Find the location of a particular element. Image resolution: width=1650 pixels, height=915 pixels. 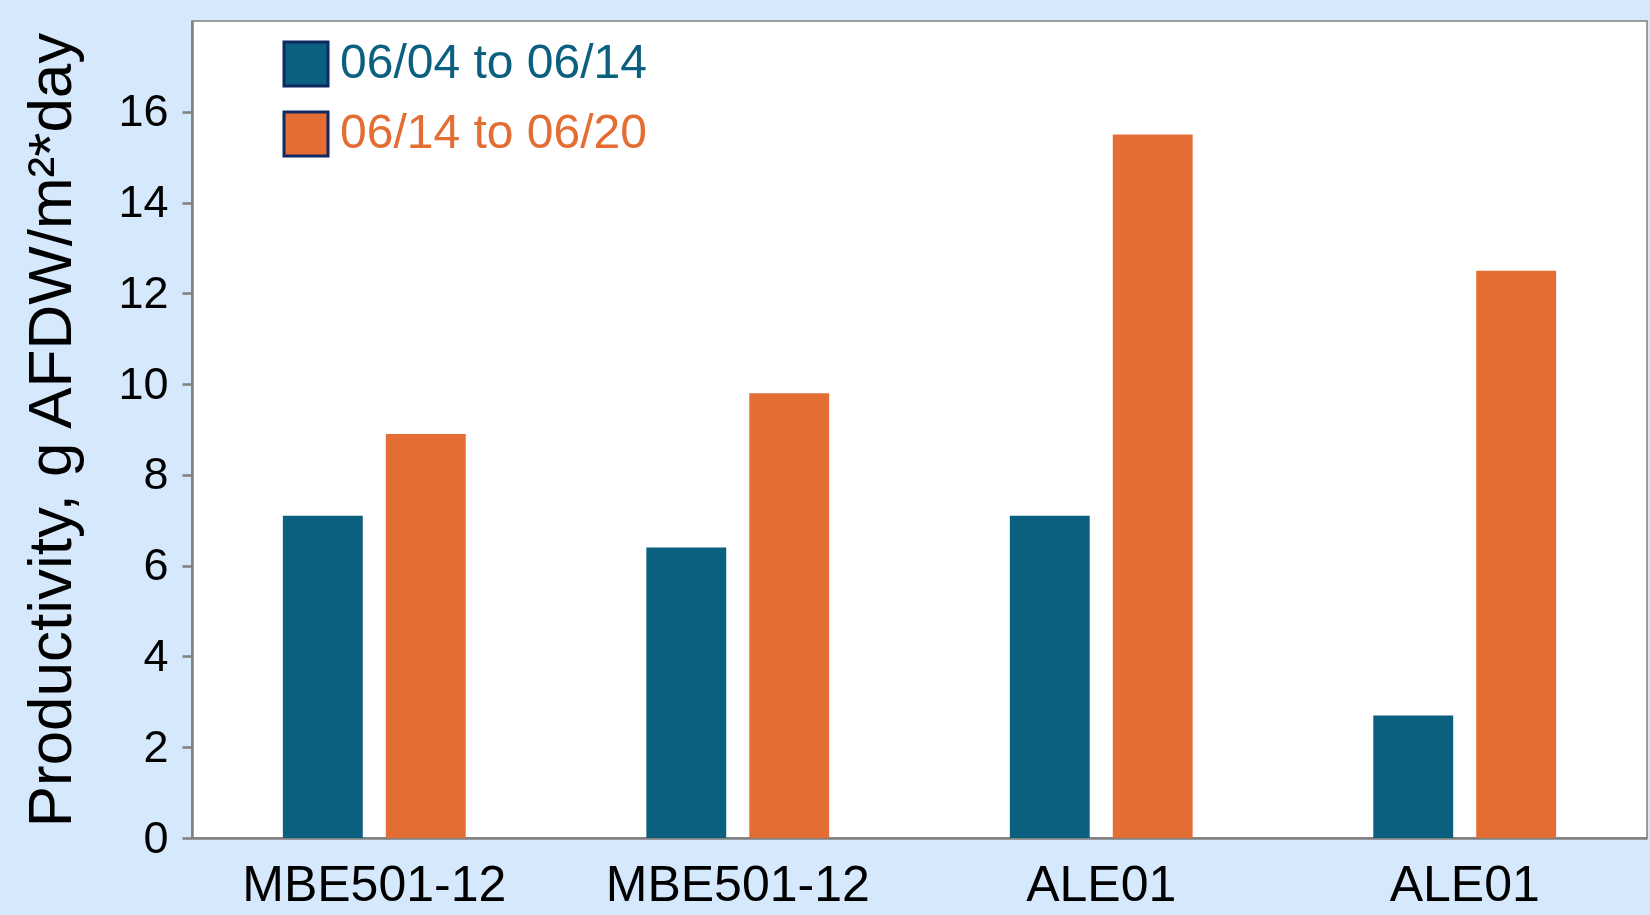

y-tick-label: 16 is located at coordinates (143, 111).